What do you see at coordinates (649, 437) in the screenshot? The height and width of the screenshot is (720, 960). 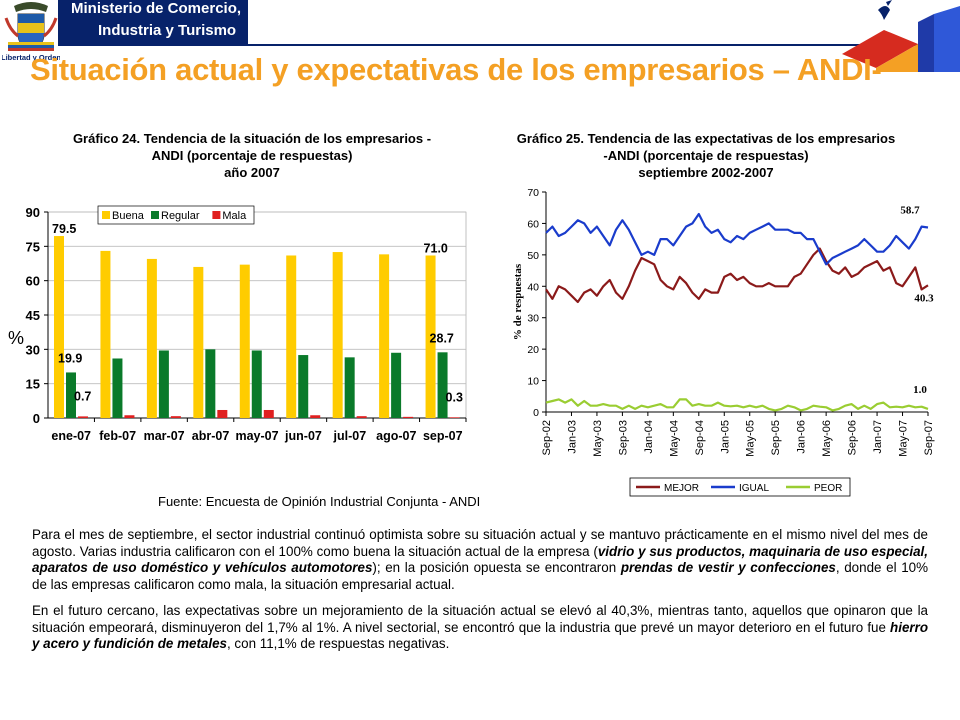 I see `x-tick-label: Jan-04` at bounding box center [649, 437].